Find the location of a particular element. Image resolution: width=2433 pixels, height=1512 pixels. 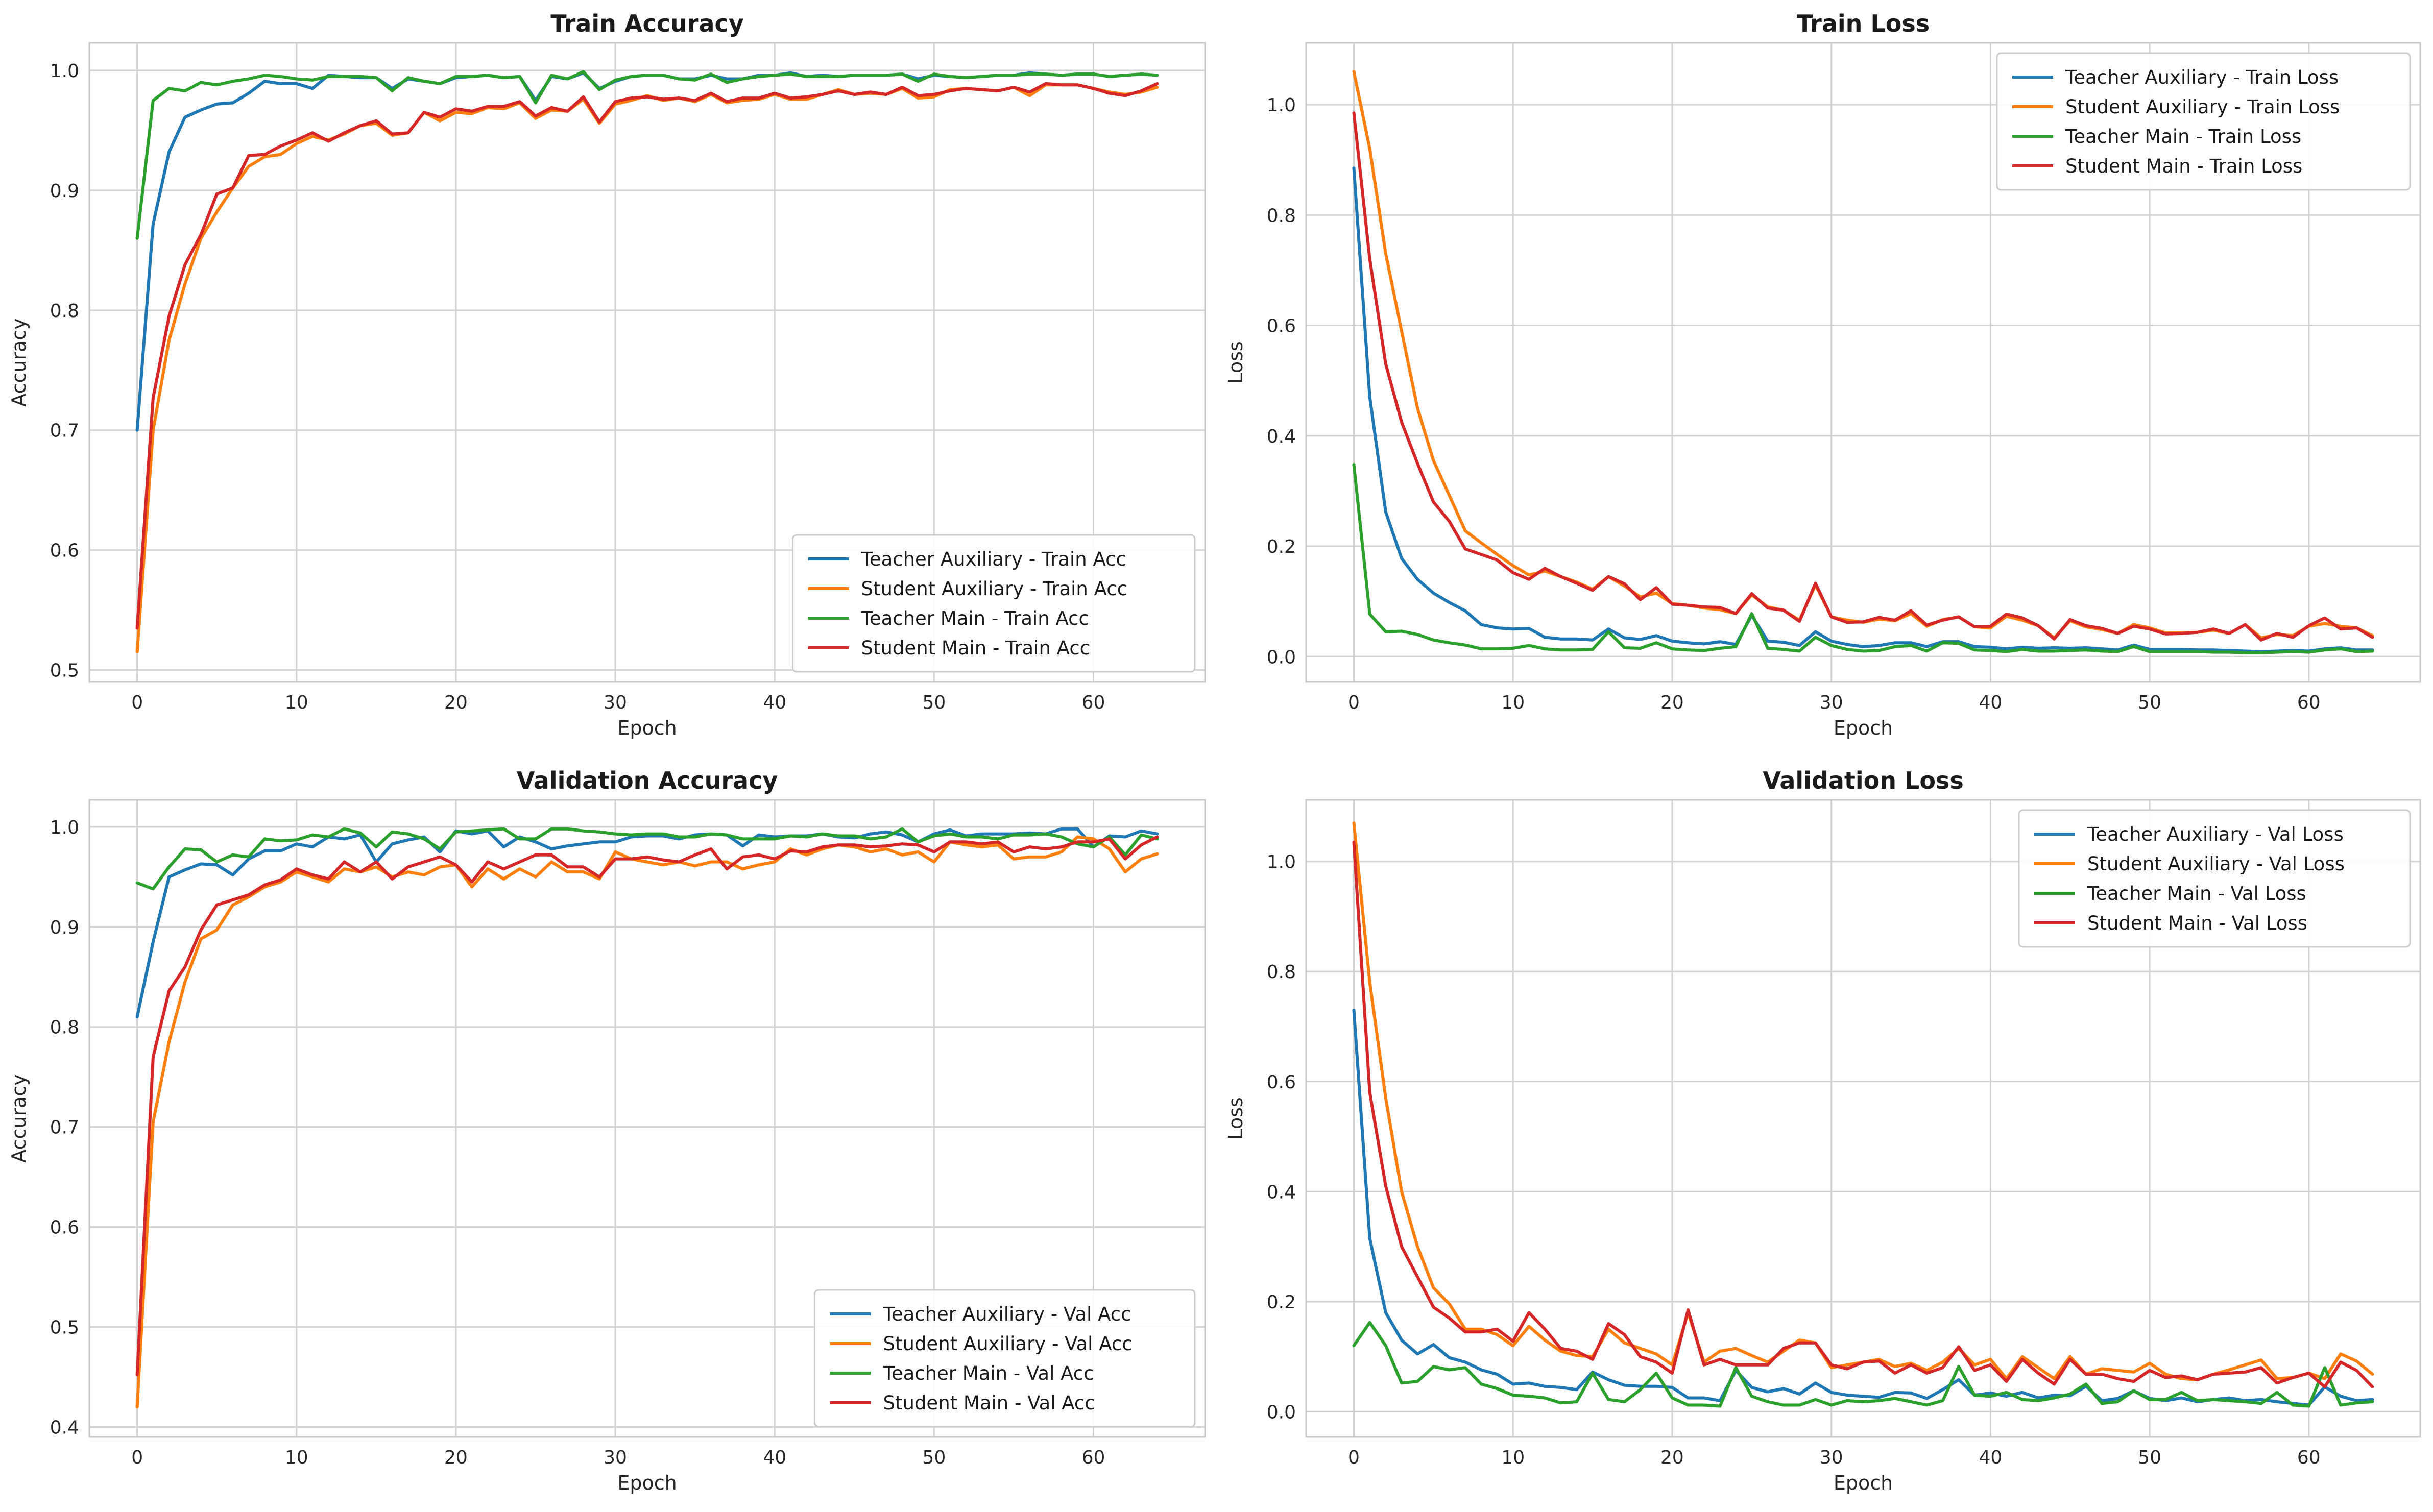

legend-entry: Teacher Auxiliary - Train Acc is located at coordinates (994, 559).